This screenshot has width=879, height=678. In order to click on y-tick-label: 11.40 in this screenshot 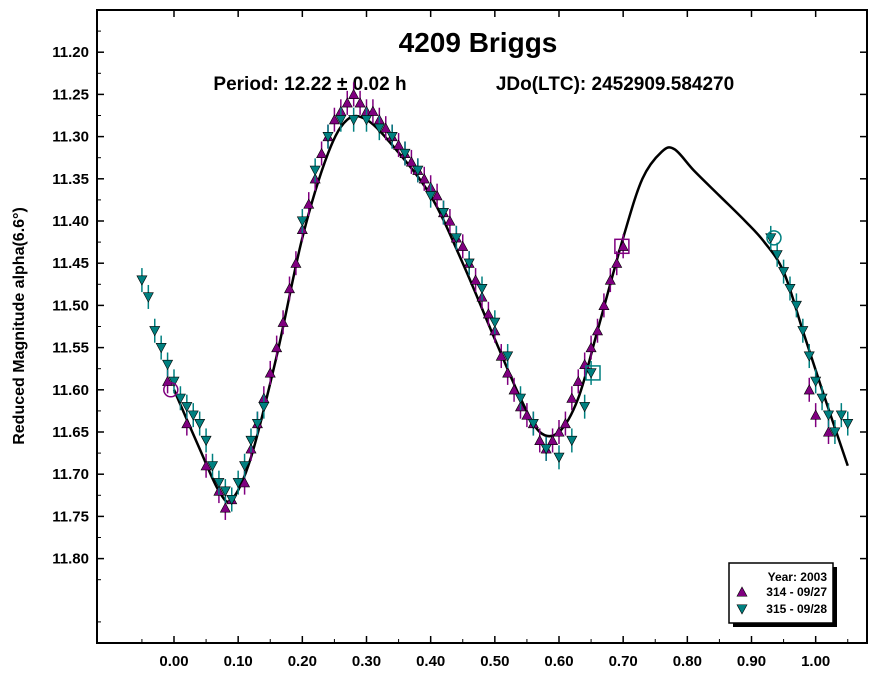, I will do `click(70, 221)`.